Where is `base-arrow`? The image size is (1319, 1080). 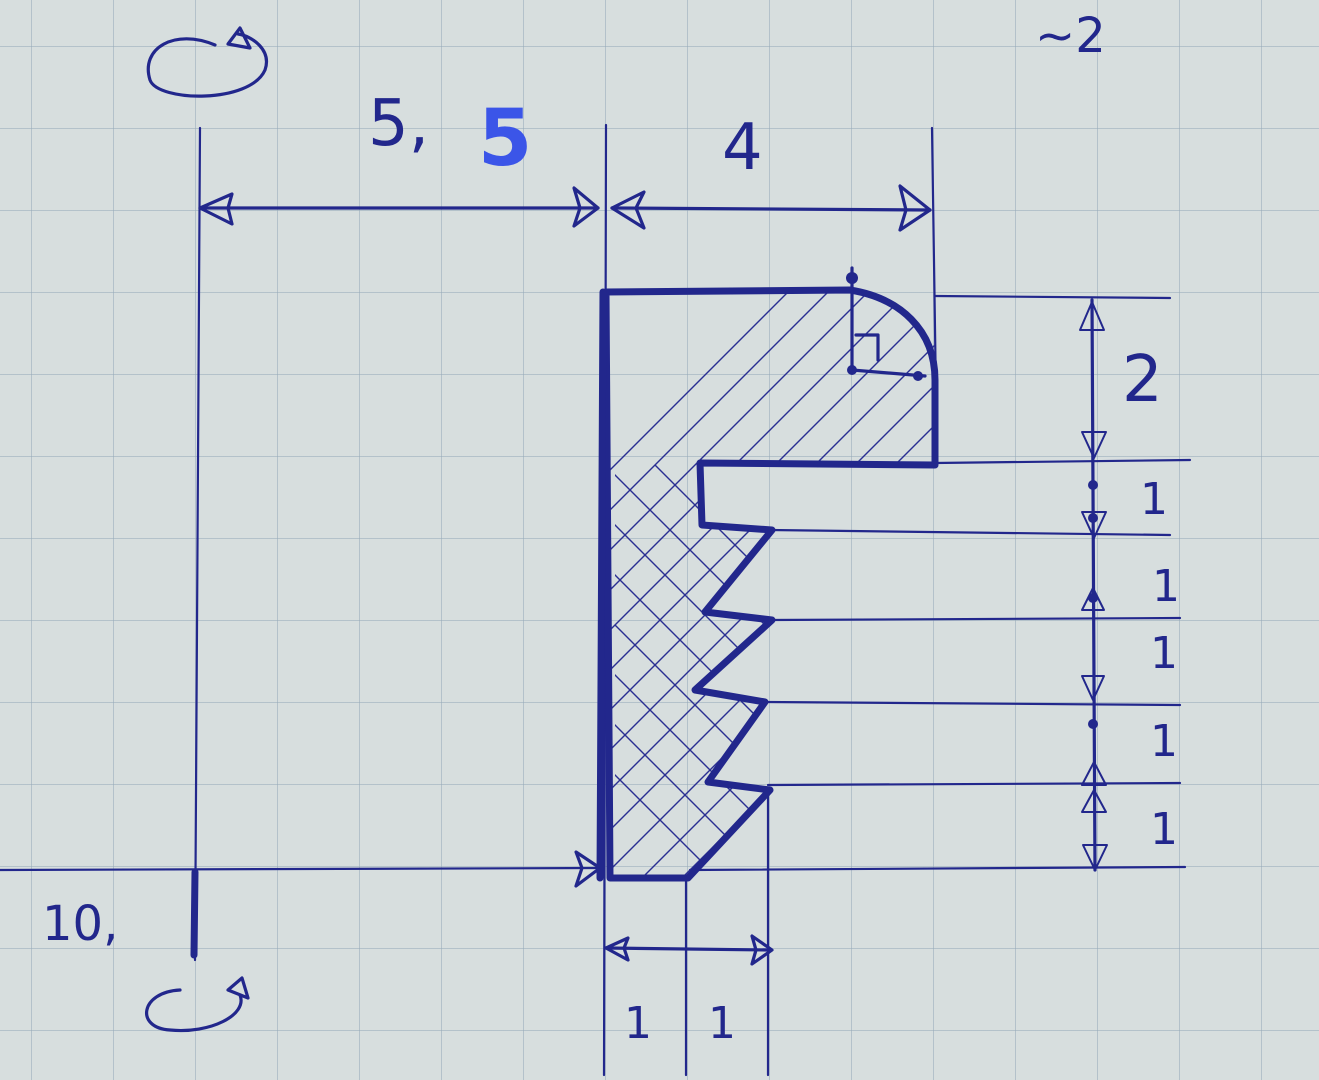 base-arrow is located at coordinates (588, 869).